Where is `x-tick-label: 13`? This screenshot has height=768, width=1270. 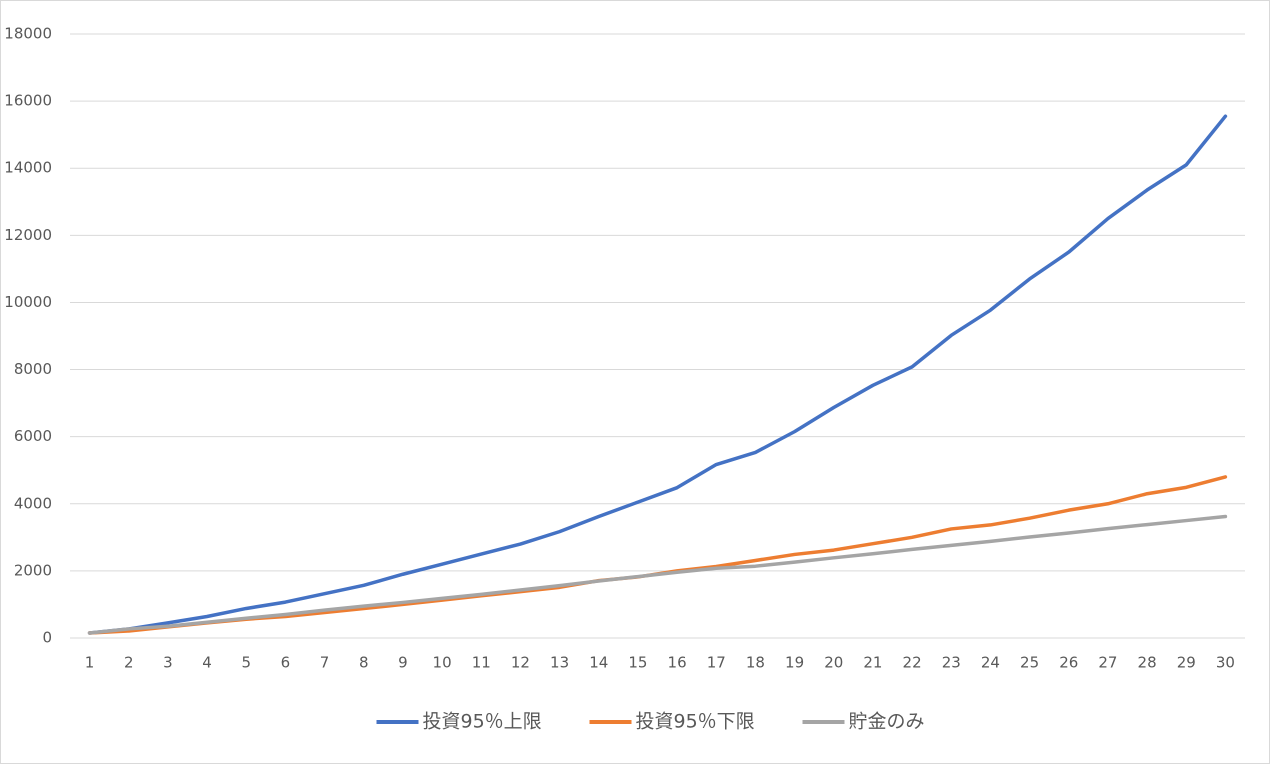
x-tick-label: 13 is located at coordinates (559, 663).